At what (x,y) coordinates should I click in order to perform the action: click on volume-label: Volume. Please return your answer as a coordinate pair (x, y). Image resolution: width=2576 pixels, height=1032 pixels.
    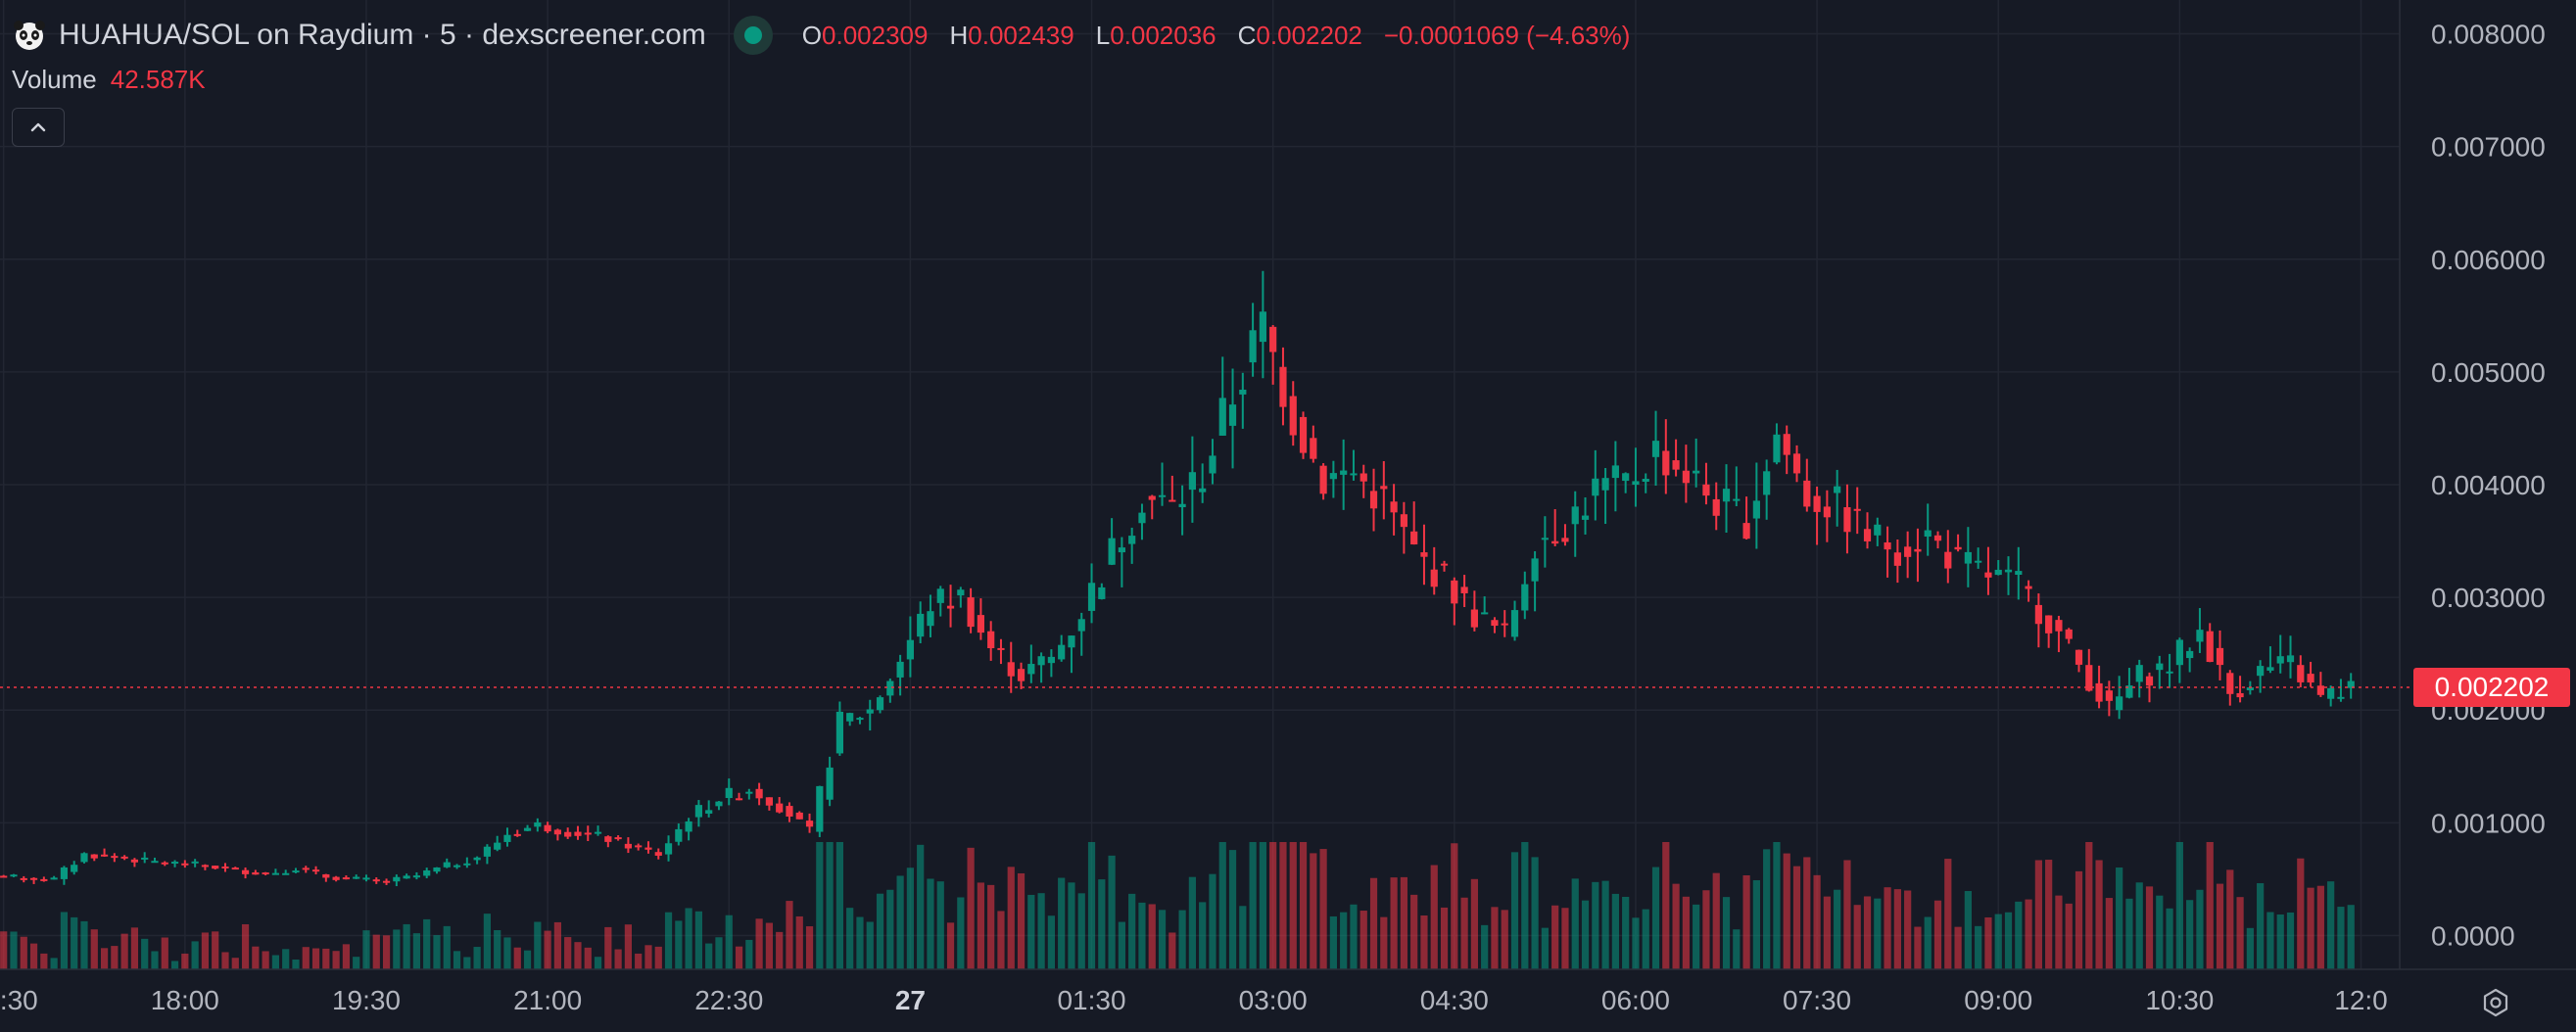
    Looking at the image, I should click on (54, 79).